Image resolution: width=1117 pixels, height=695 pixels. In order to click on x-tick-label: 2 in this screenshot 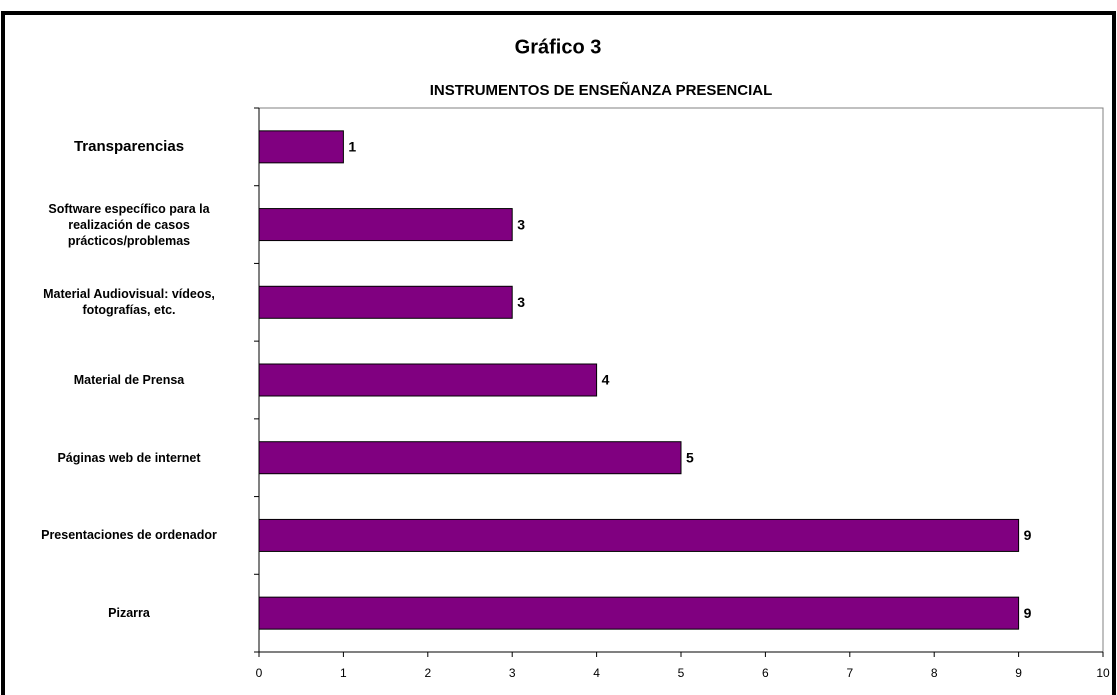, I will do `click(427, 673)`.